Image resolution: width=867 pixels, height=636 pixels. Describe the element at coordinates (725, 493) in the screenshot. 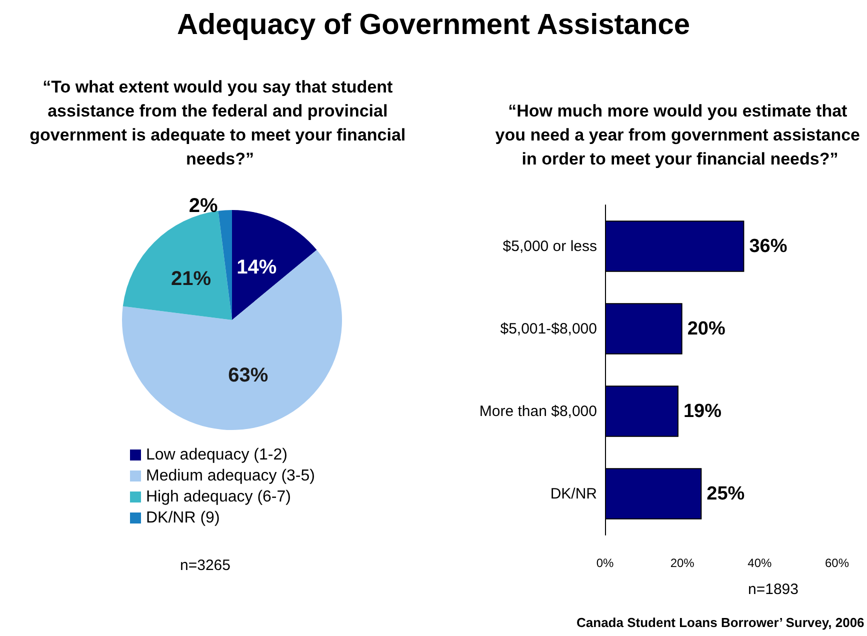

I see `data-label: 25%` at that location.